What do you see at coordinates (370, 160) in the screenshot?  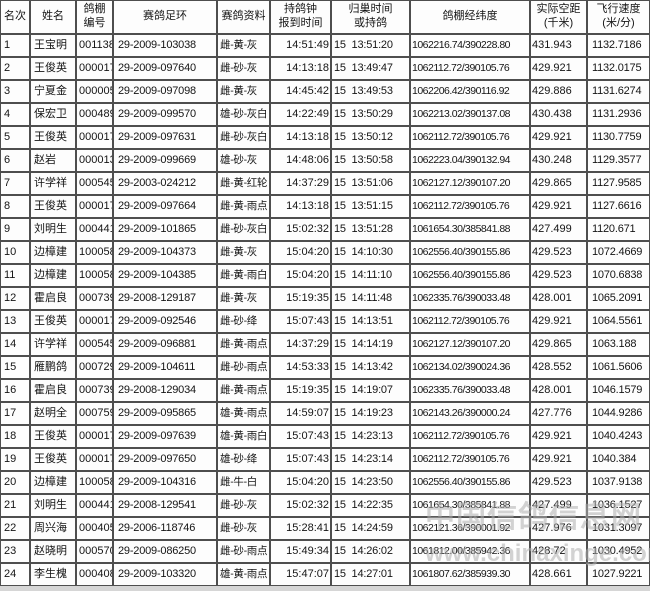 I see `cell-return_time: 15 13:50:58` at bounding box center [370, 160].